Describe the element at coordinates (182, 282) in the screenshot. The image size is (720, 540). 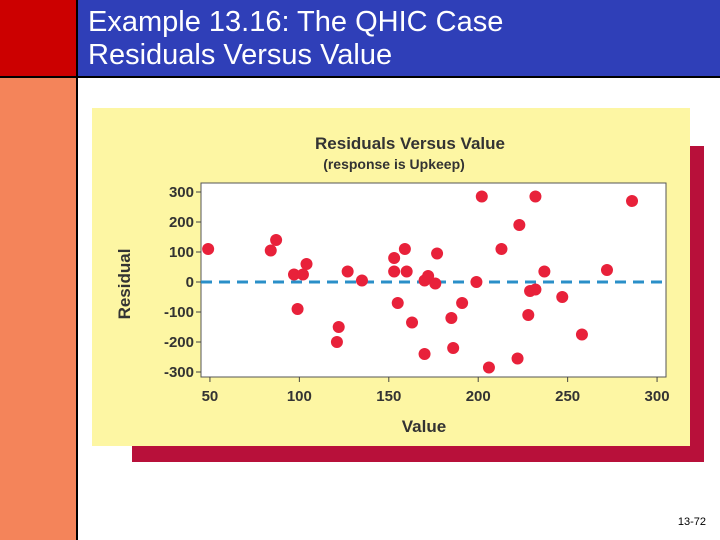
I see `y-axis-ticks: 300 200 100 0 -100 -200 -300` at that location.